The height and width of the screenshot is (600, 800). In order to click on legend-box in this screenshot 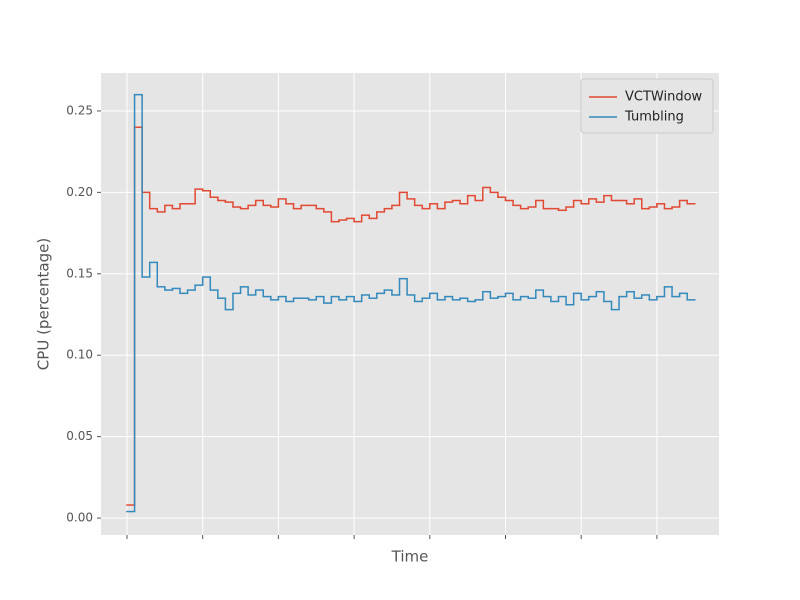, I will do `click(647, 106)`.